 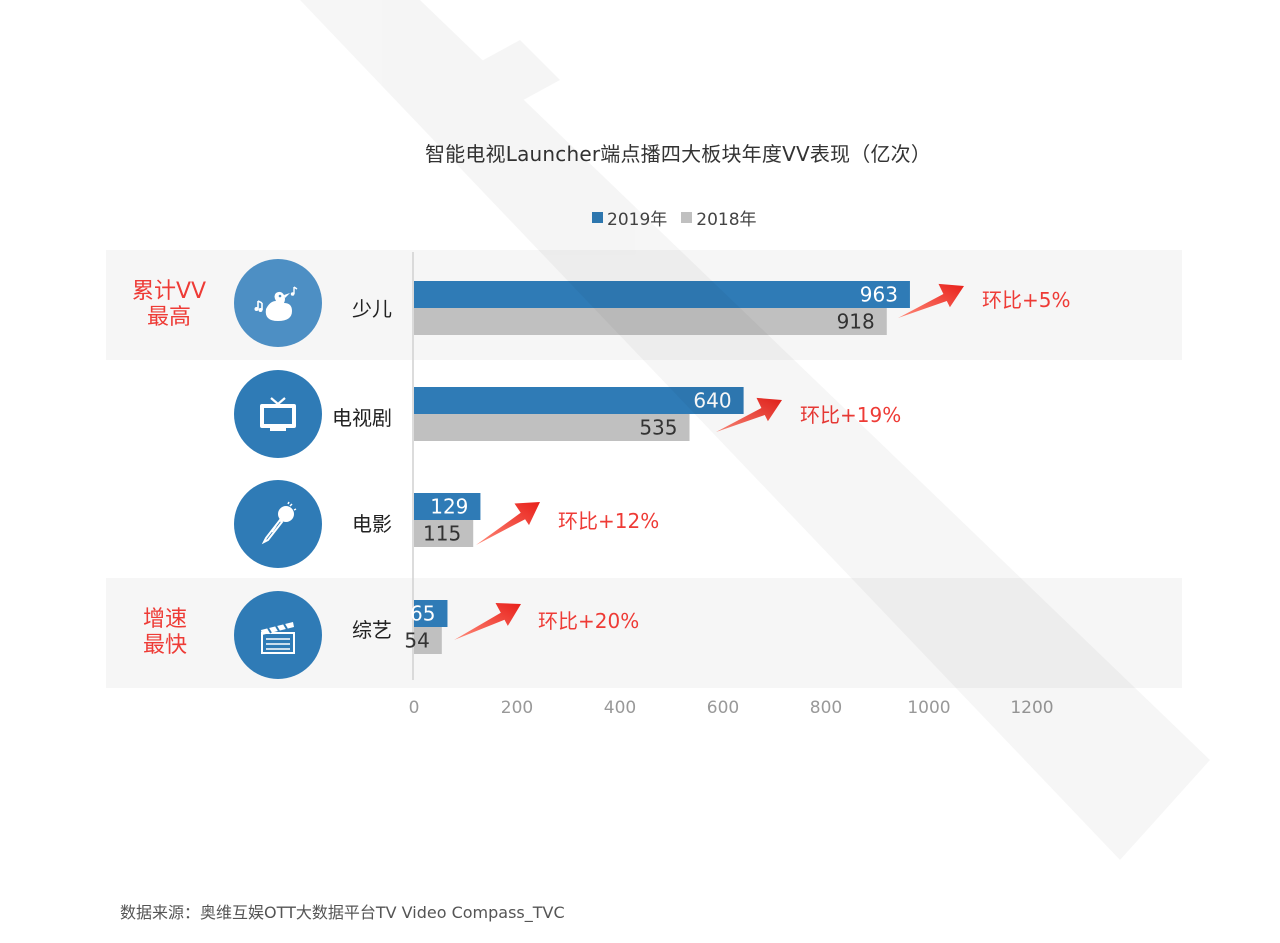 What do you see at coordinates (414, 708) in the screenshot?
I see `x-tick-label: 0` at bounding box center [414, 708].